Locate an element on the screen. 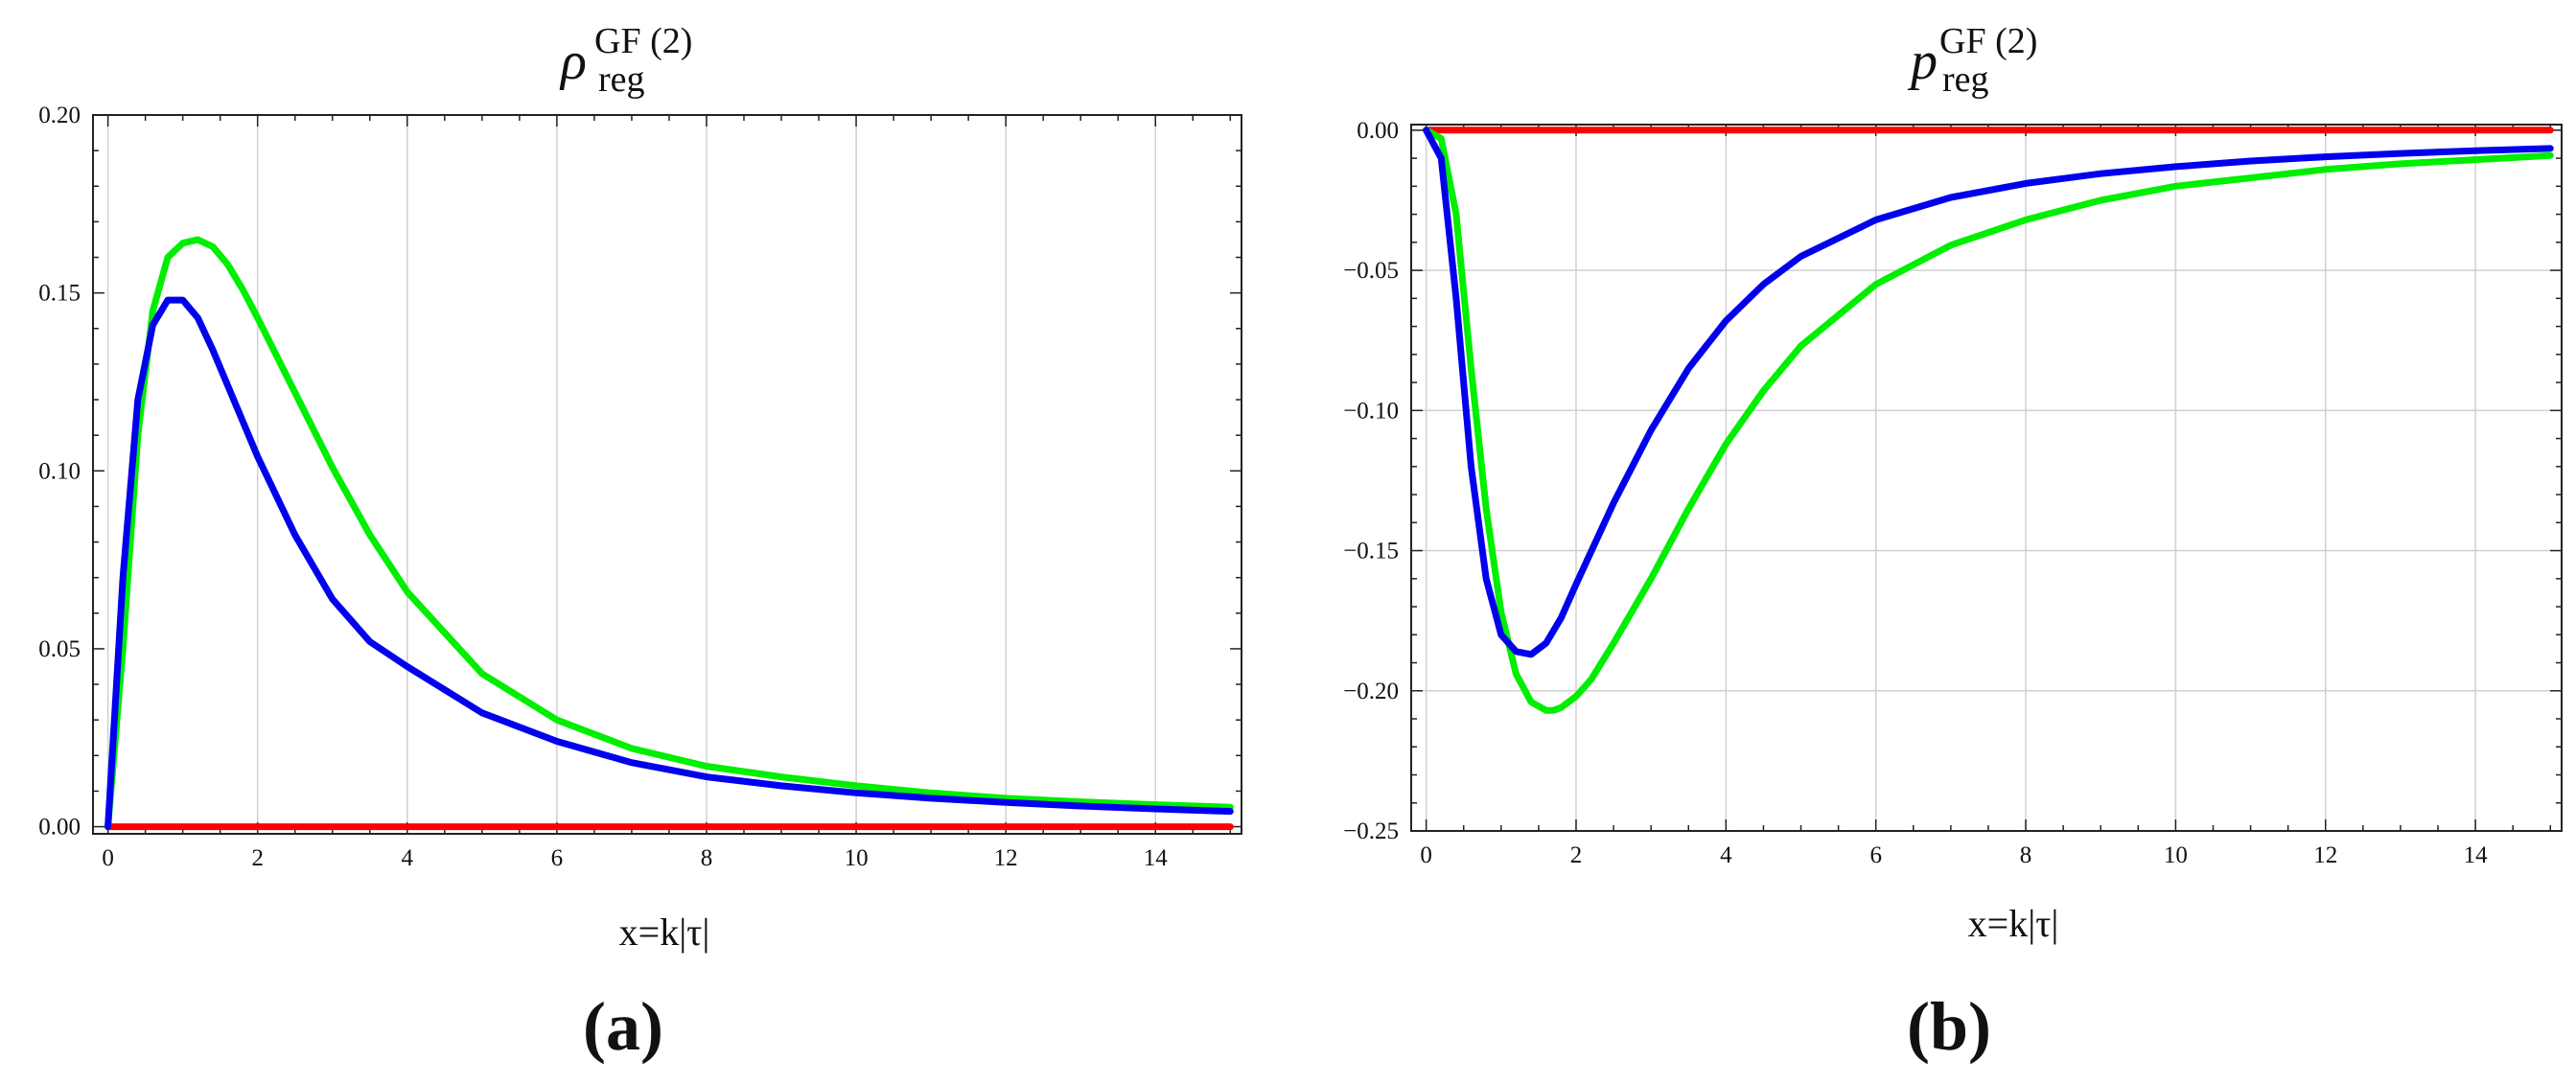 The width and height of the screenshot is (2576, 1083). panel-b-x-tick-label: 8 is located at coordinates (2026, 855).